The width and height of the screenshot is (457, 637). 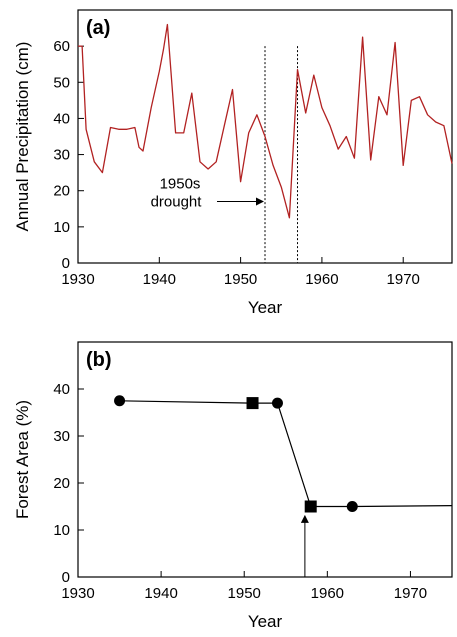 I want to click on b-x-tick-label: 1950, so click(x=244, y=593).